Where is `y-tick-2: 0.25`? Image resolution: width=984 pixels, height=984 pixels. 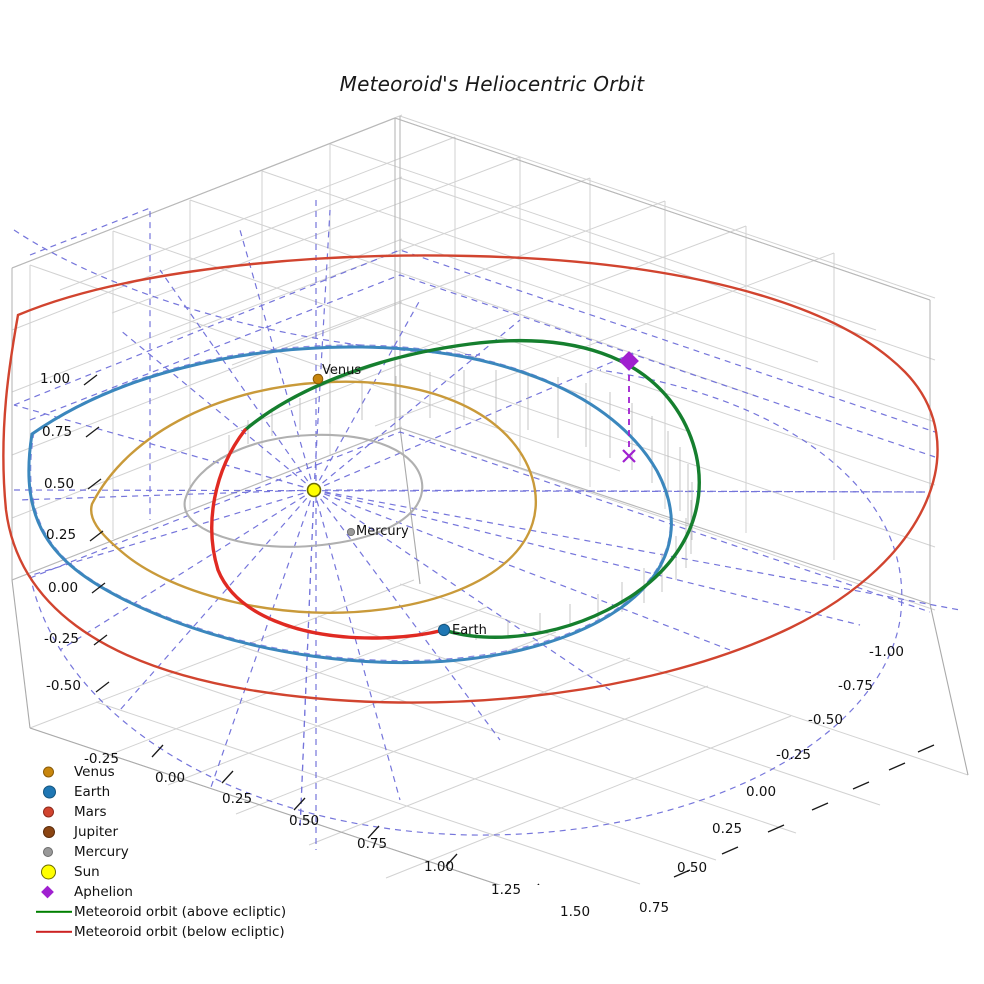 y-tick-2: 0.25 is located at coordinates (727, 829).